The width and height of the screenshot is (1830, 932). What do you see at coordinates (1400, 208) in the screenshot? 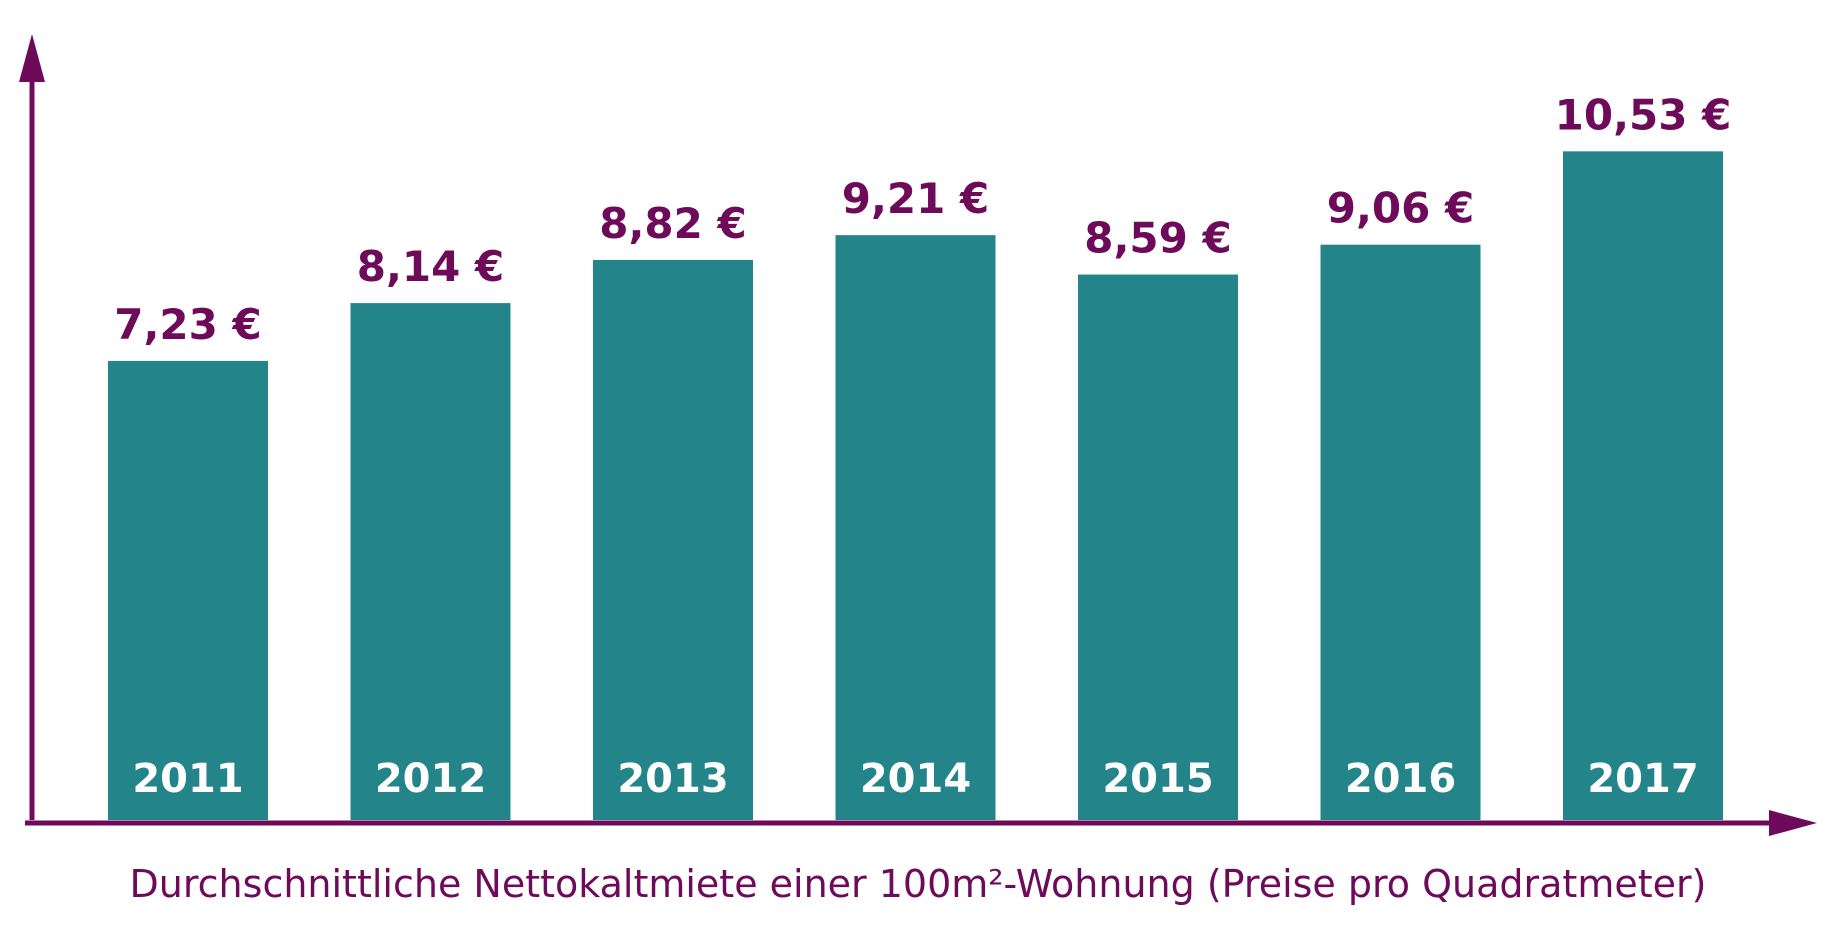
I see `value-label-2016: 9,06 €` at bounding box center [1400, 208].